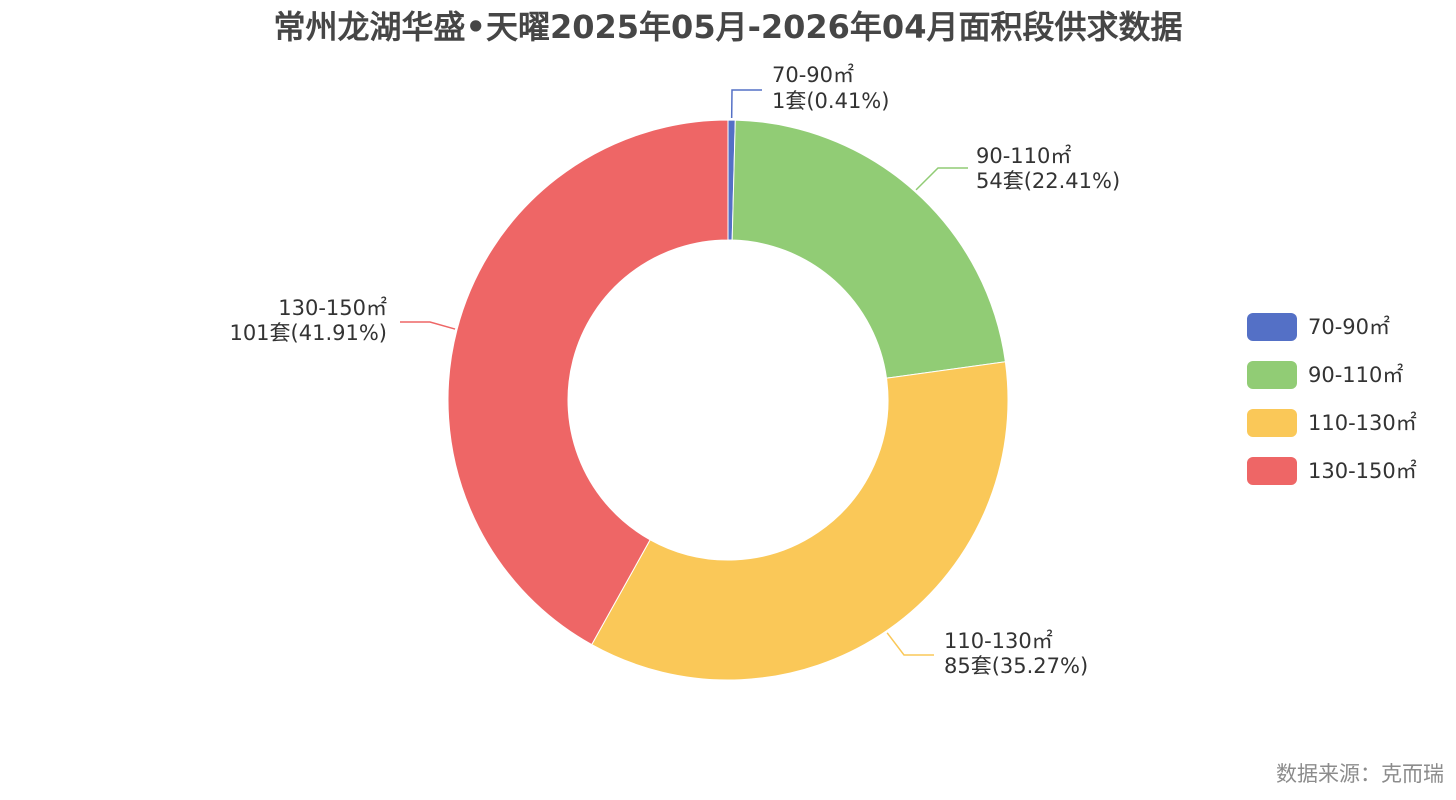 The image size is (1456, 800). Describe the element at coordinates (308, 333) in the screenshot. I see `slice-label-value: 101套(41.91%)` at that location.